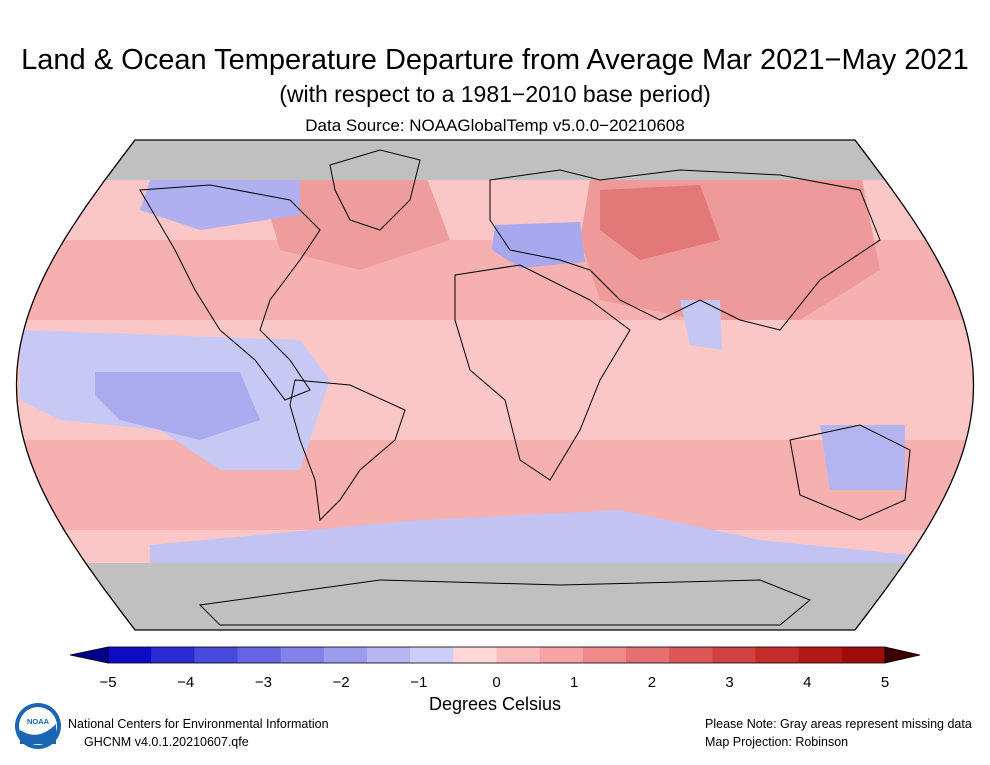 Image resolution: width=990 pixels, height=765 pixels. What do you see at coordinates (538, 245) in the screenshot?
I see `cold-europe` at bounding box center [538, 245].